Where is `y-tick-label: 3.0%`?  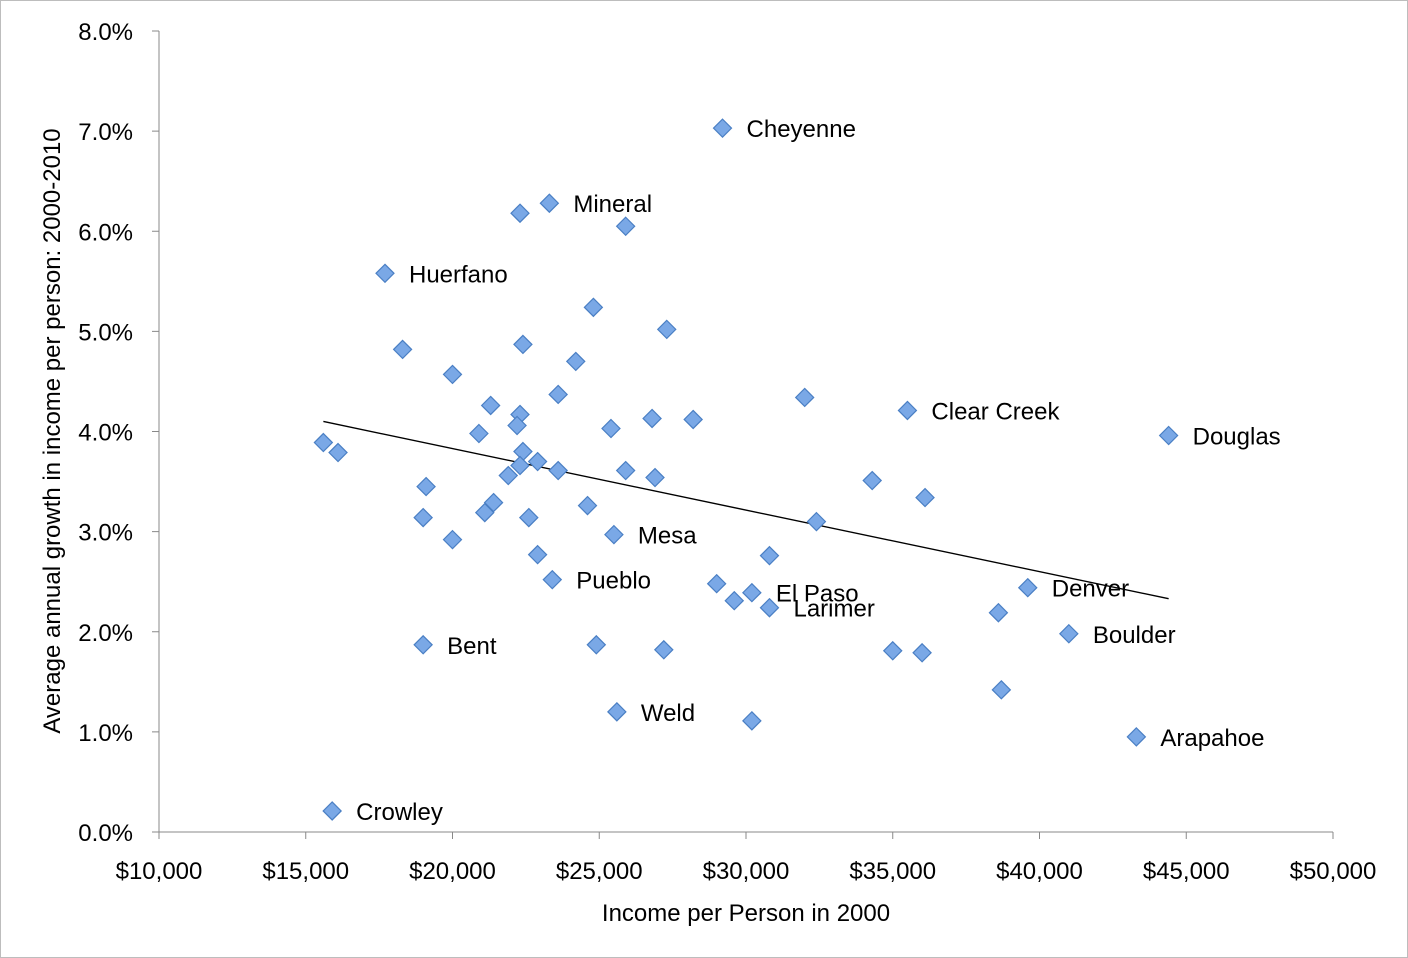
y-tick-label: 3.0% is located at coordinates (105, 533).